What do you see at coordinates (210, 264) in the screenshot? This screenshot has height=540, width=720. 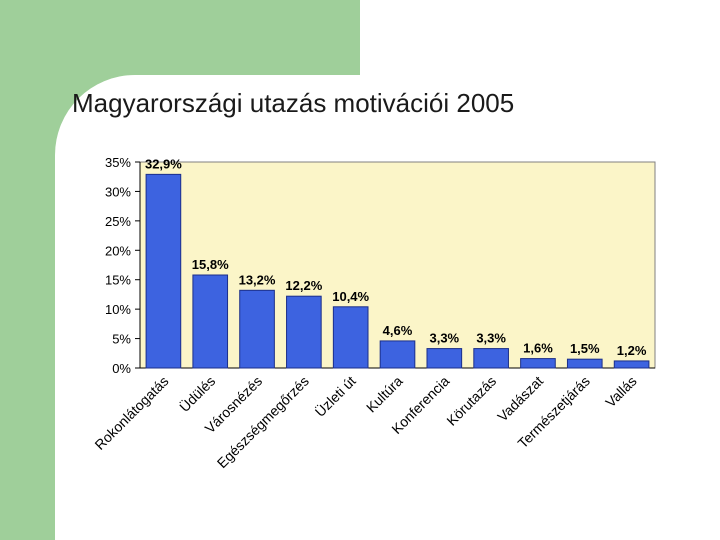 I see `data-label: 15,8%` at bounding box center [210, 264].